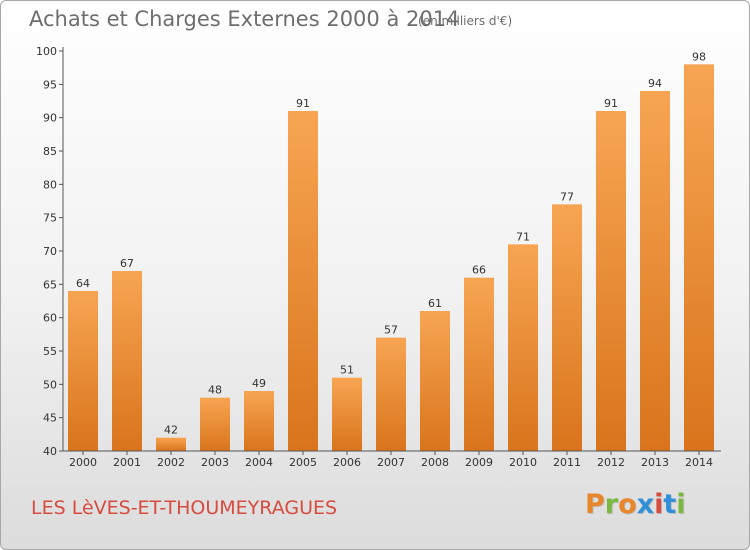 This screenshot has height=550, width=750. Describe the element at coordinates (244, 19) in the screenshot. I see `chart-title: Achats et Charges Externes 2000 à 2014` at that location.